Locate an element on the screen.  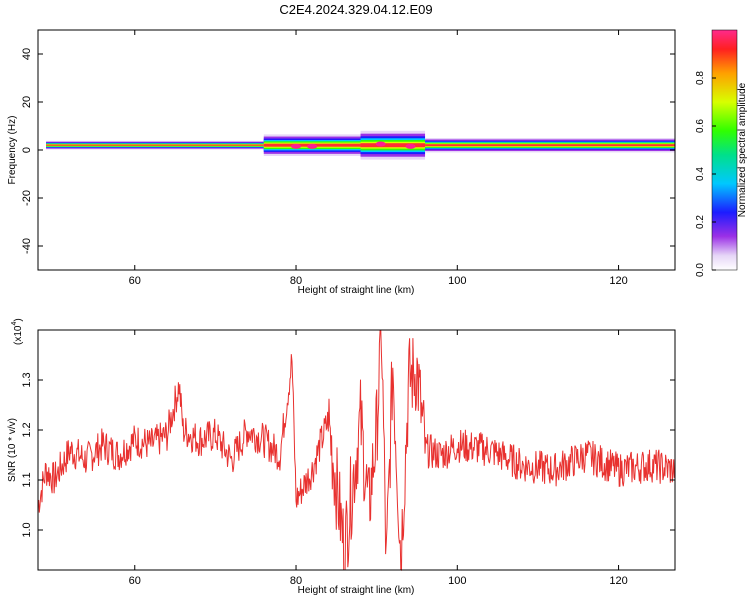
snr-scale-prefix: (x10 is located at coordinates (18, 335).